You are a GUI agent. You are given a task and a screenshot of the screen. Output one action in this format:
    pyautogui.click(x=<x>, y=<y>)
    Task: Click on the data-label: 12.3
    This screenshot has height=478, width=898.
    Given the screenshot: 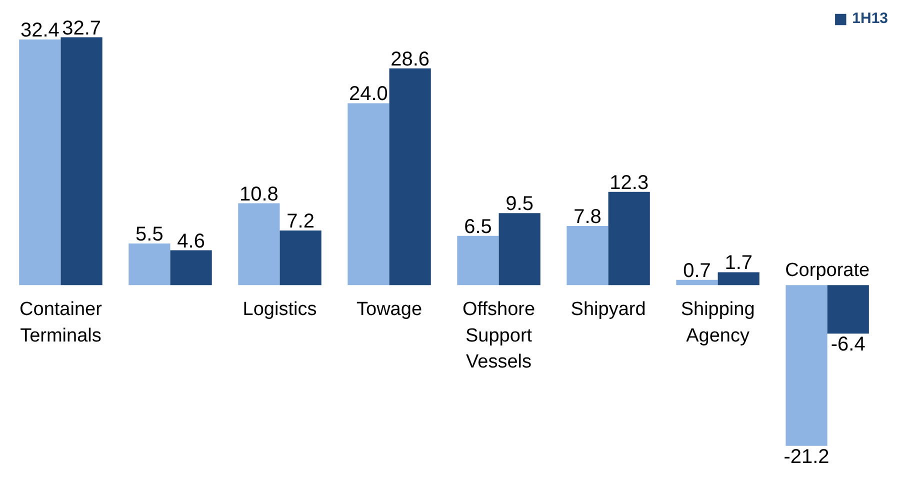 What is the action you would take?
    pyautogui.click(x=629, y=183)
    